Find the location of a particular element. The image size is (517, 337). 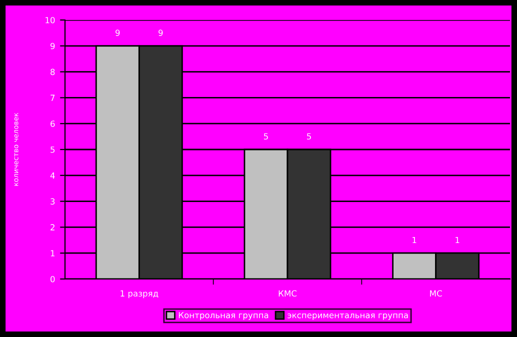

y-tick-label: 2 is located at coordinates (52, 227).